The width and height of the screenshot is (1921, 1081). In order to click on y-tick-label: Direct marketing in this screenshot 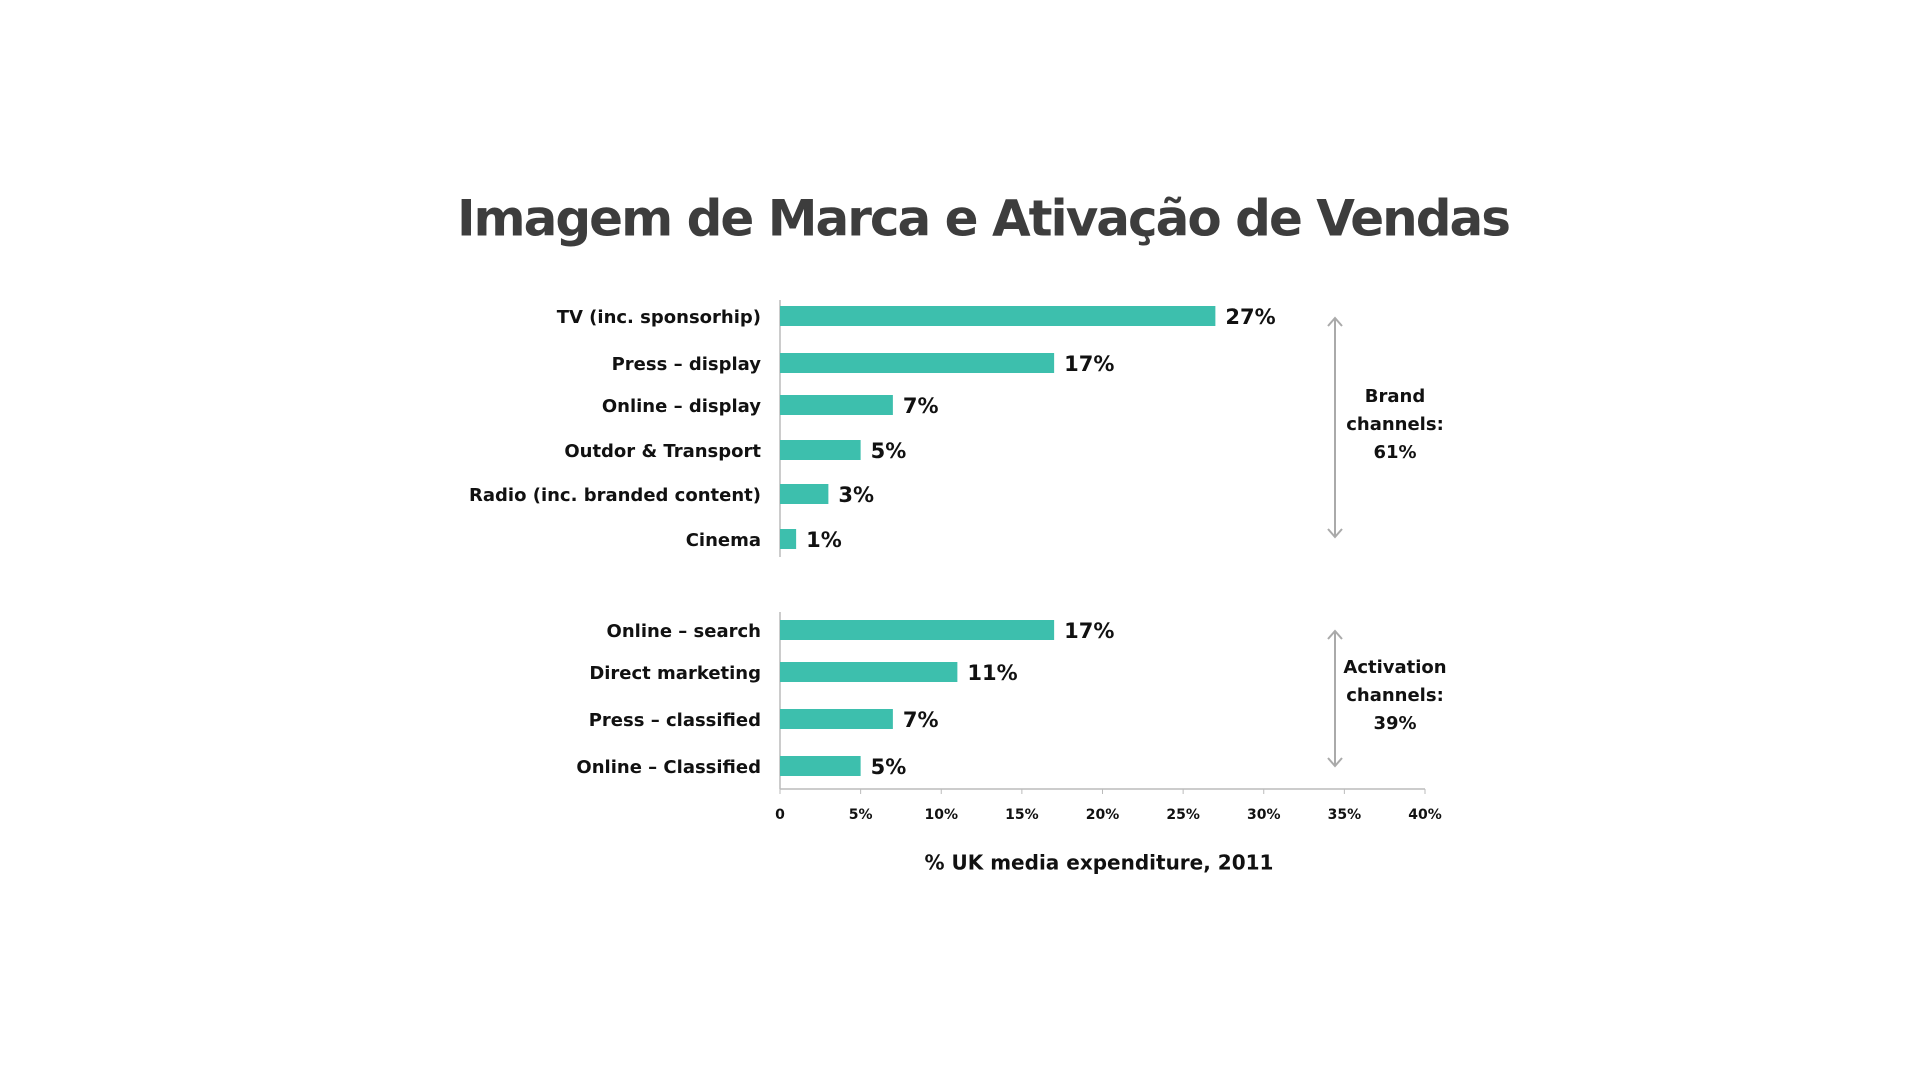, I will do `click(675, 673)`.